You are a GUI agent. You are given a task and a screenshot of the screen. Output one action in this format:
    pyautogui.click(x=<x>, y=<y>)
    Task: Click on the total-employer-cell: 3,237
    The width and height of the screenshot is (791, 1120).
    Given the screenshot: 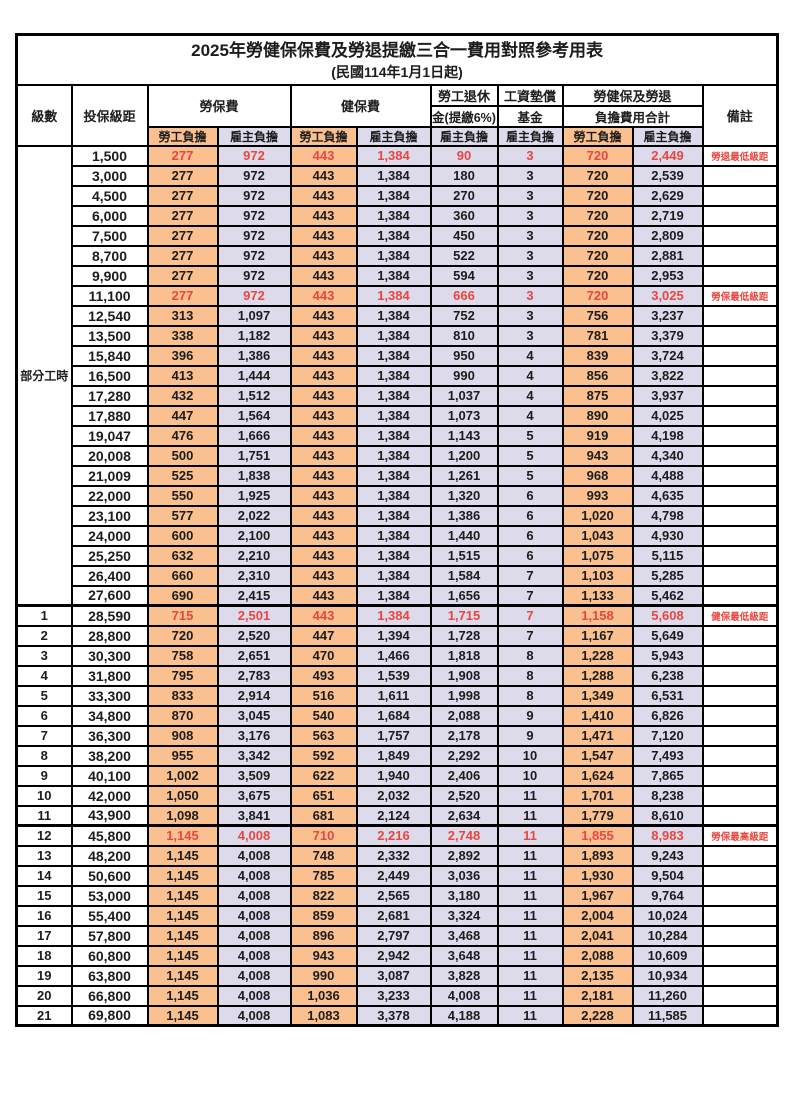 What is the action you would take?
    pyautogui.click(x=667, y=315)
    